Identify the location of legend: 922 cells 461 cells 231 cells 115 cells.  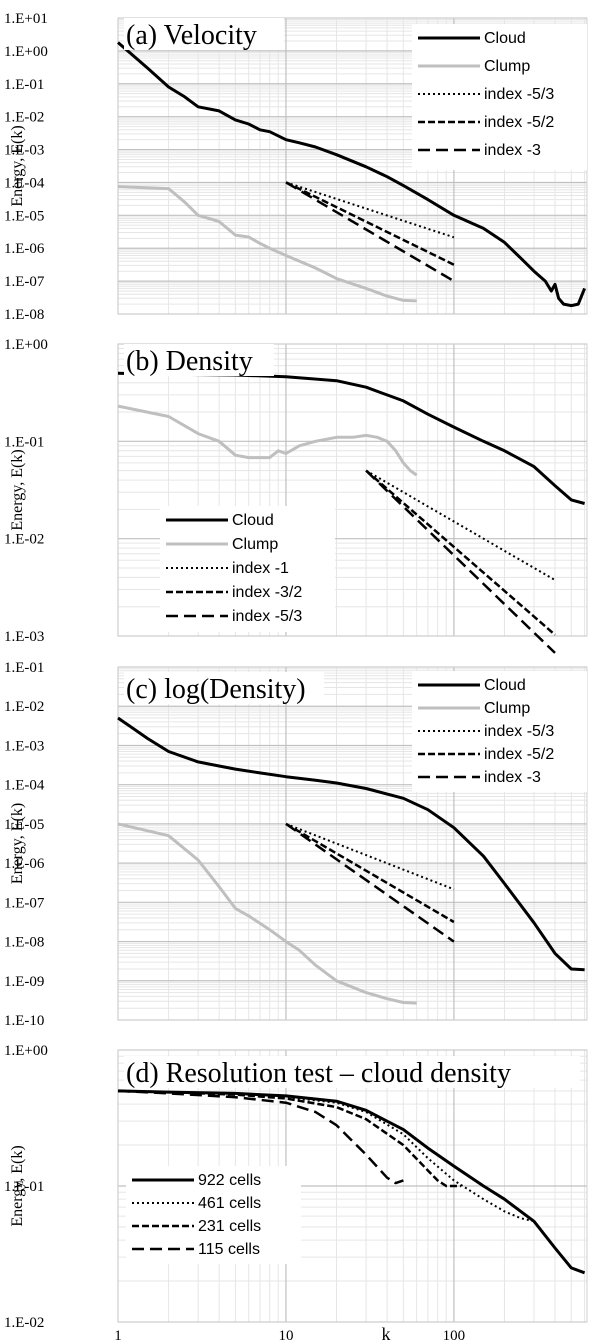
(213, 1215).